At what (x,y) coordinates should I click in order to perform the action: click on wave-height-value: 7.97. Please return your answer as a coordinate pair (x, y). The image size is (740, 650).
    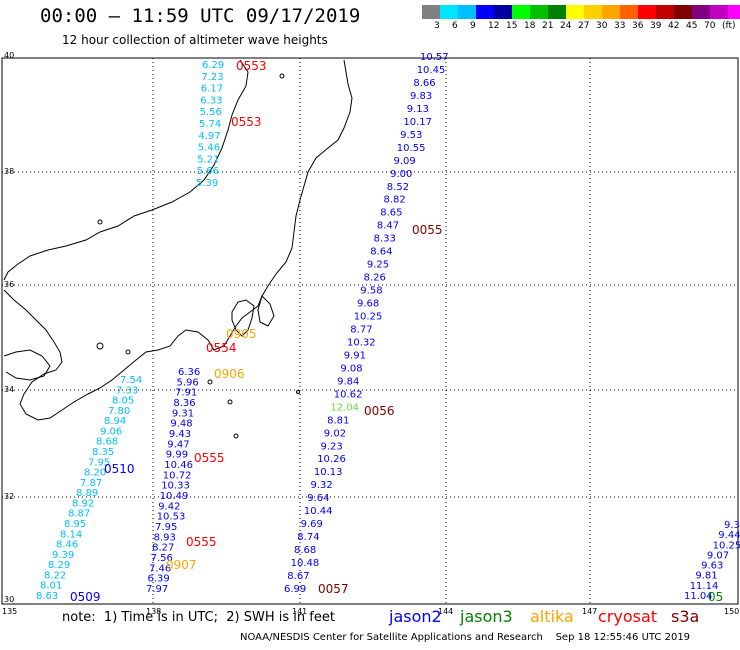
    Looking at the image, I should click on (157, 589).